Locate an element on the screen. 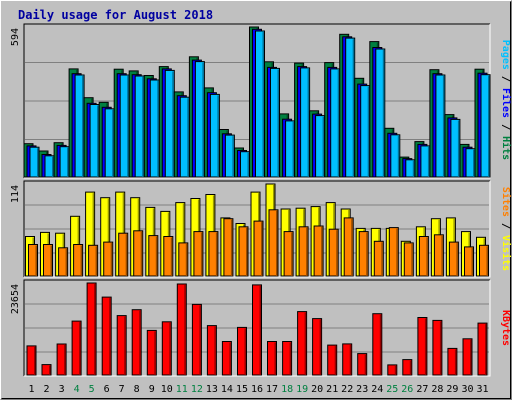 This screenshot has width=512, height=400. legend-part: Hits is located at coordinates (506, 148).